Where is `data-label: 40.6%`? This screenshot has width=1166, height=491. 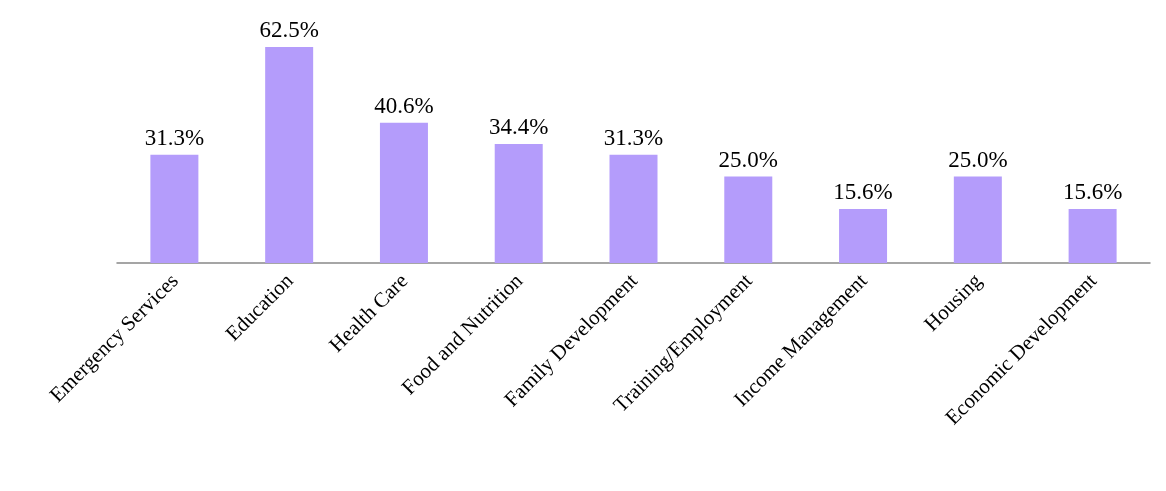
data-label: 40.6% is located at coordinates (404, 105).